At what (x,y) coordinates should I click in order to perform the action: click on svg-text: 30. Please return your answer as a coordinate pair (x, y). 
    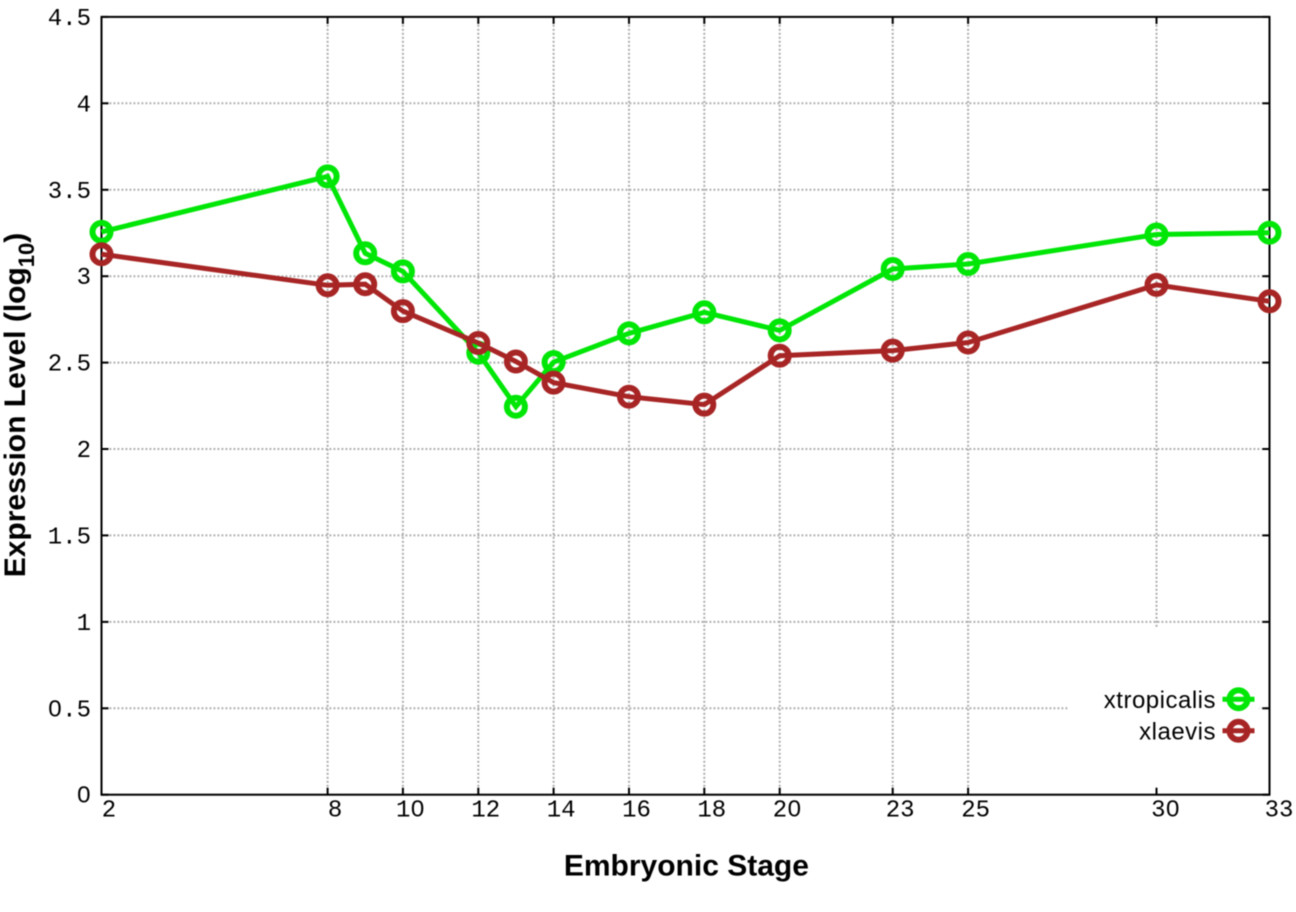
    Looking at the image, I should click on (1165, 811).